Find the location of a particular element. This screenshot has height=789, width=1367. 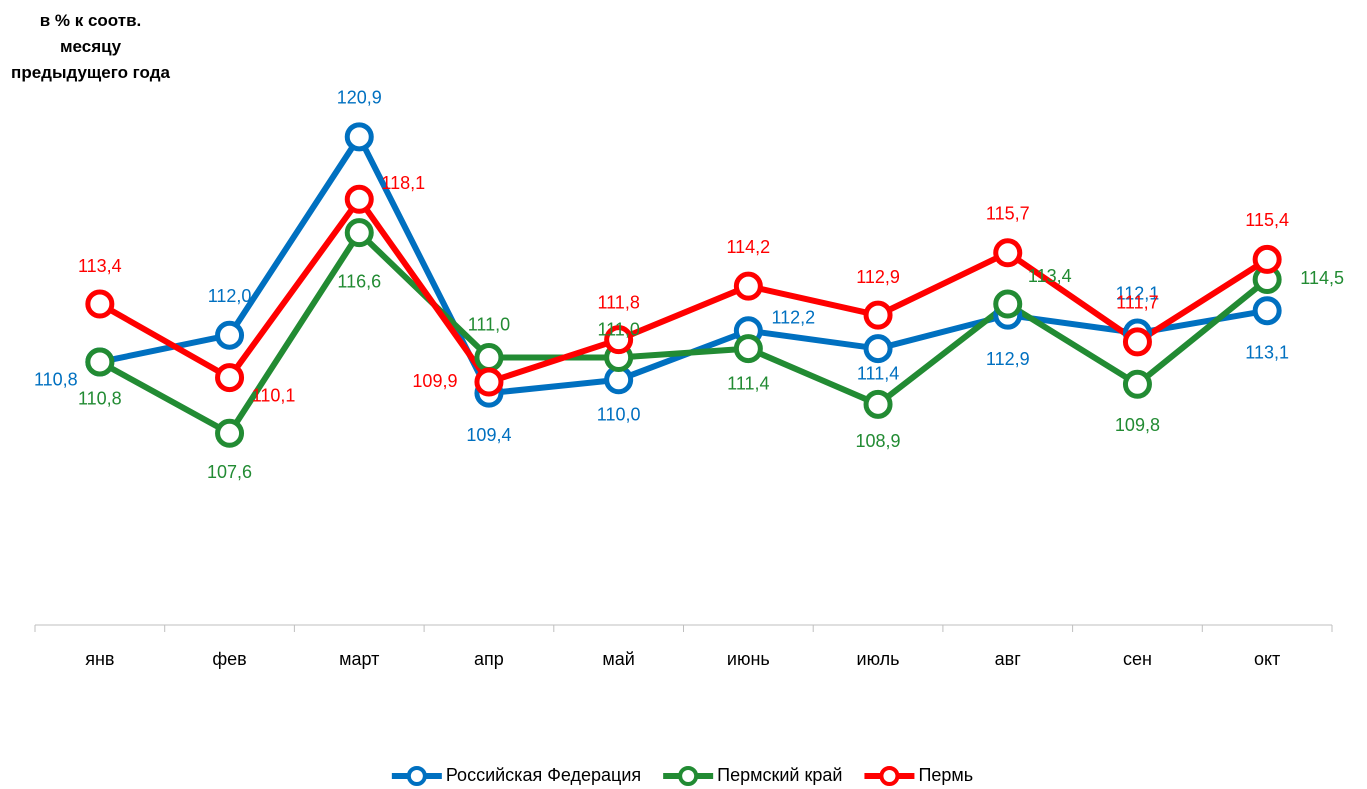

data-label: 110,0 is located at coordinates (619, 415).